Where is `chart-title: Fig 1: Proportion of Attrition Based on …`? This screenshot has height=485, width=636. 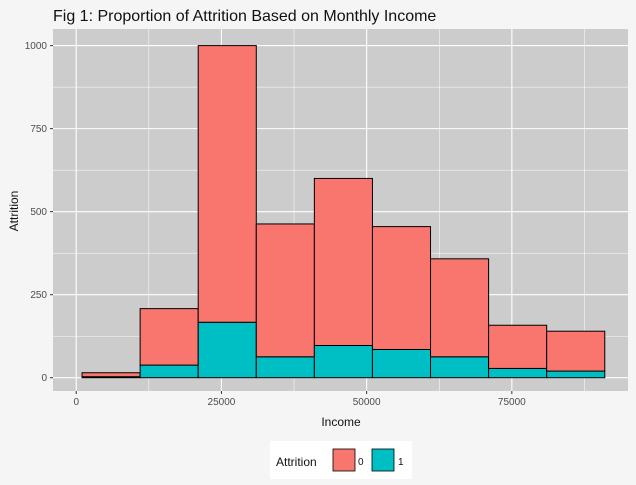
chart-title: Fig 1: Proportion of Attrition Based on … is located at coordinates (244, 16).